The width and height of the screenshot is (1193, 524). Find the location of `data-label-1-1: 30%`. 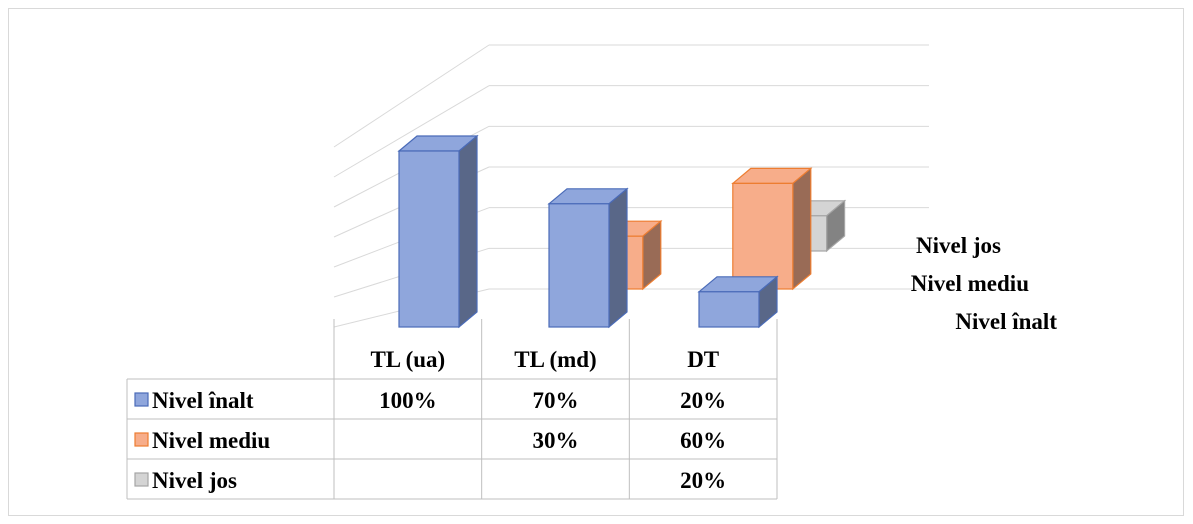

data-label-1-1: 30% is located at coordinates (556, 440).